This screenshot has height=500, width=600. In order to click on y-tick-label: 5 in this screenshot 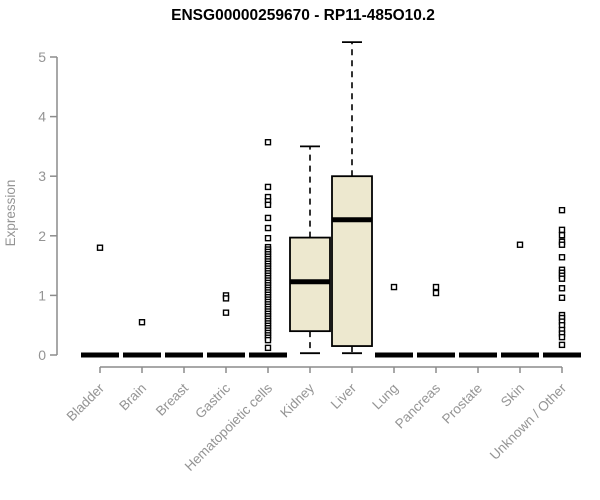, I will do `click(42, 57)`.